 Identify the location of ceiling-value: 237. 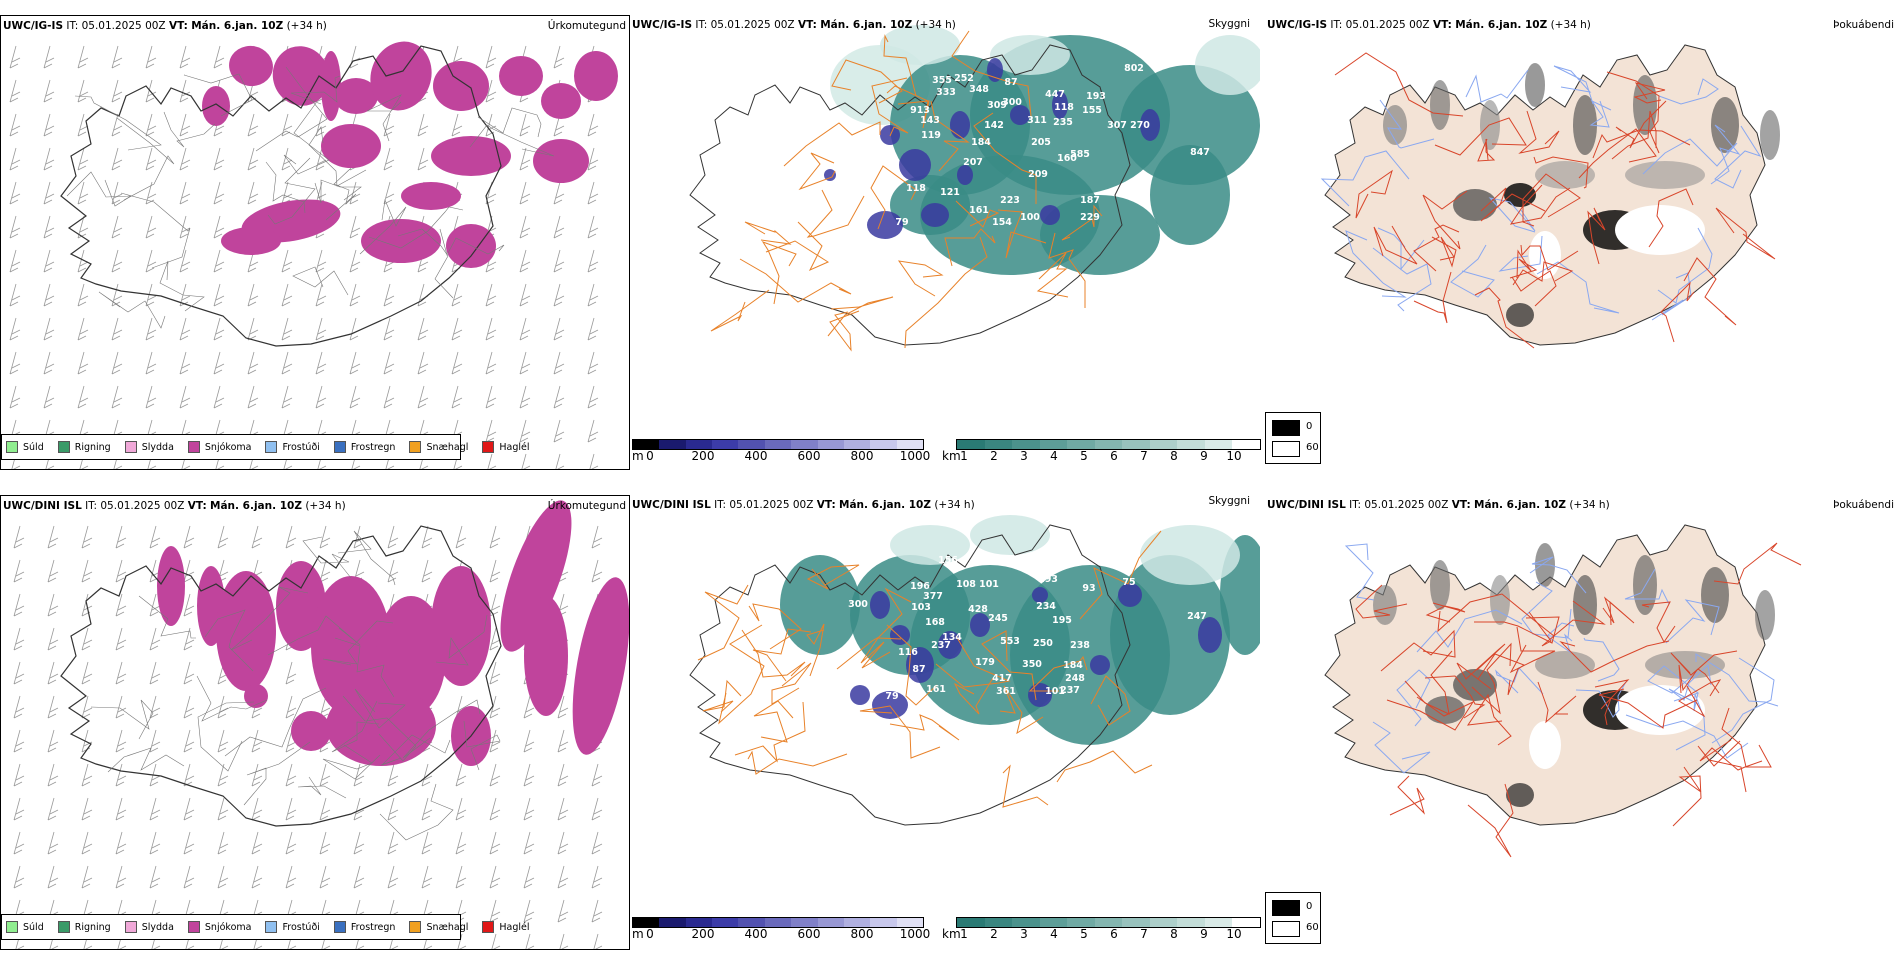
(941, 645).